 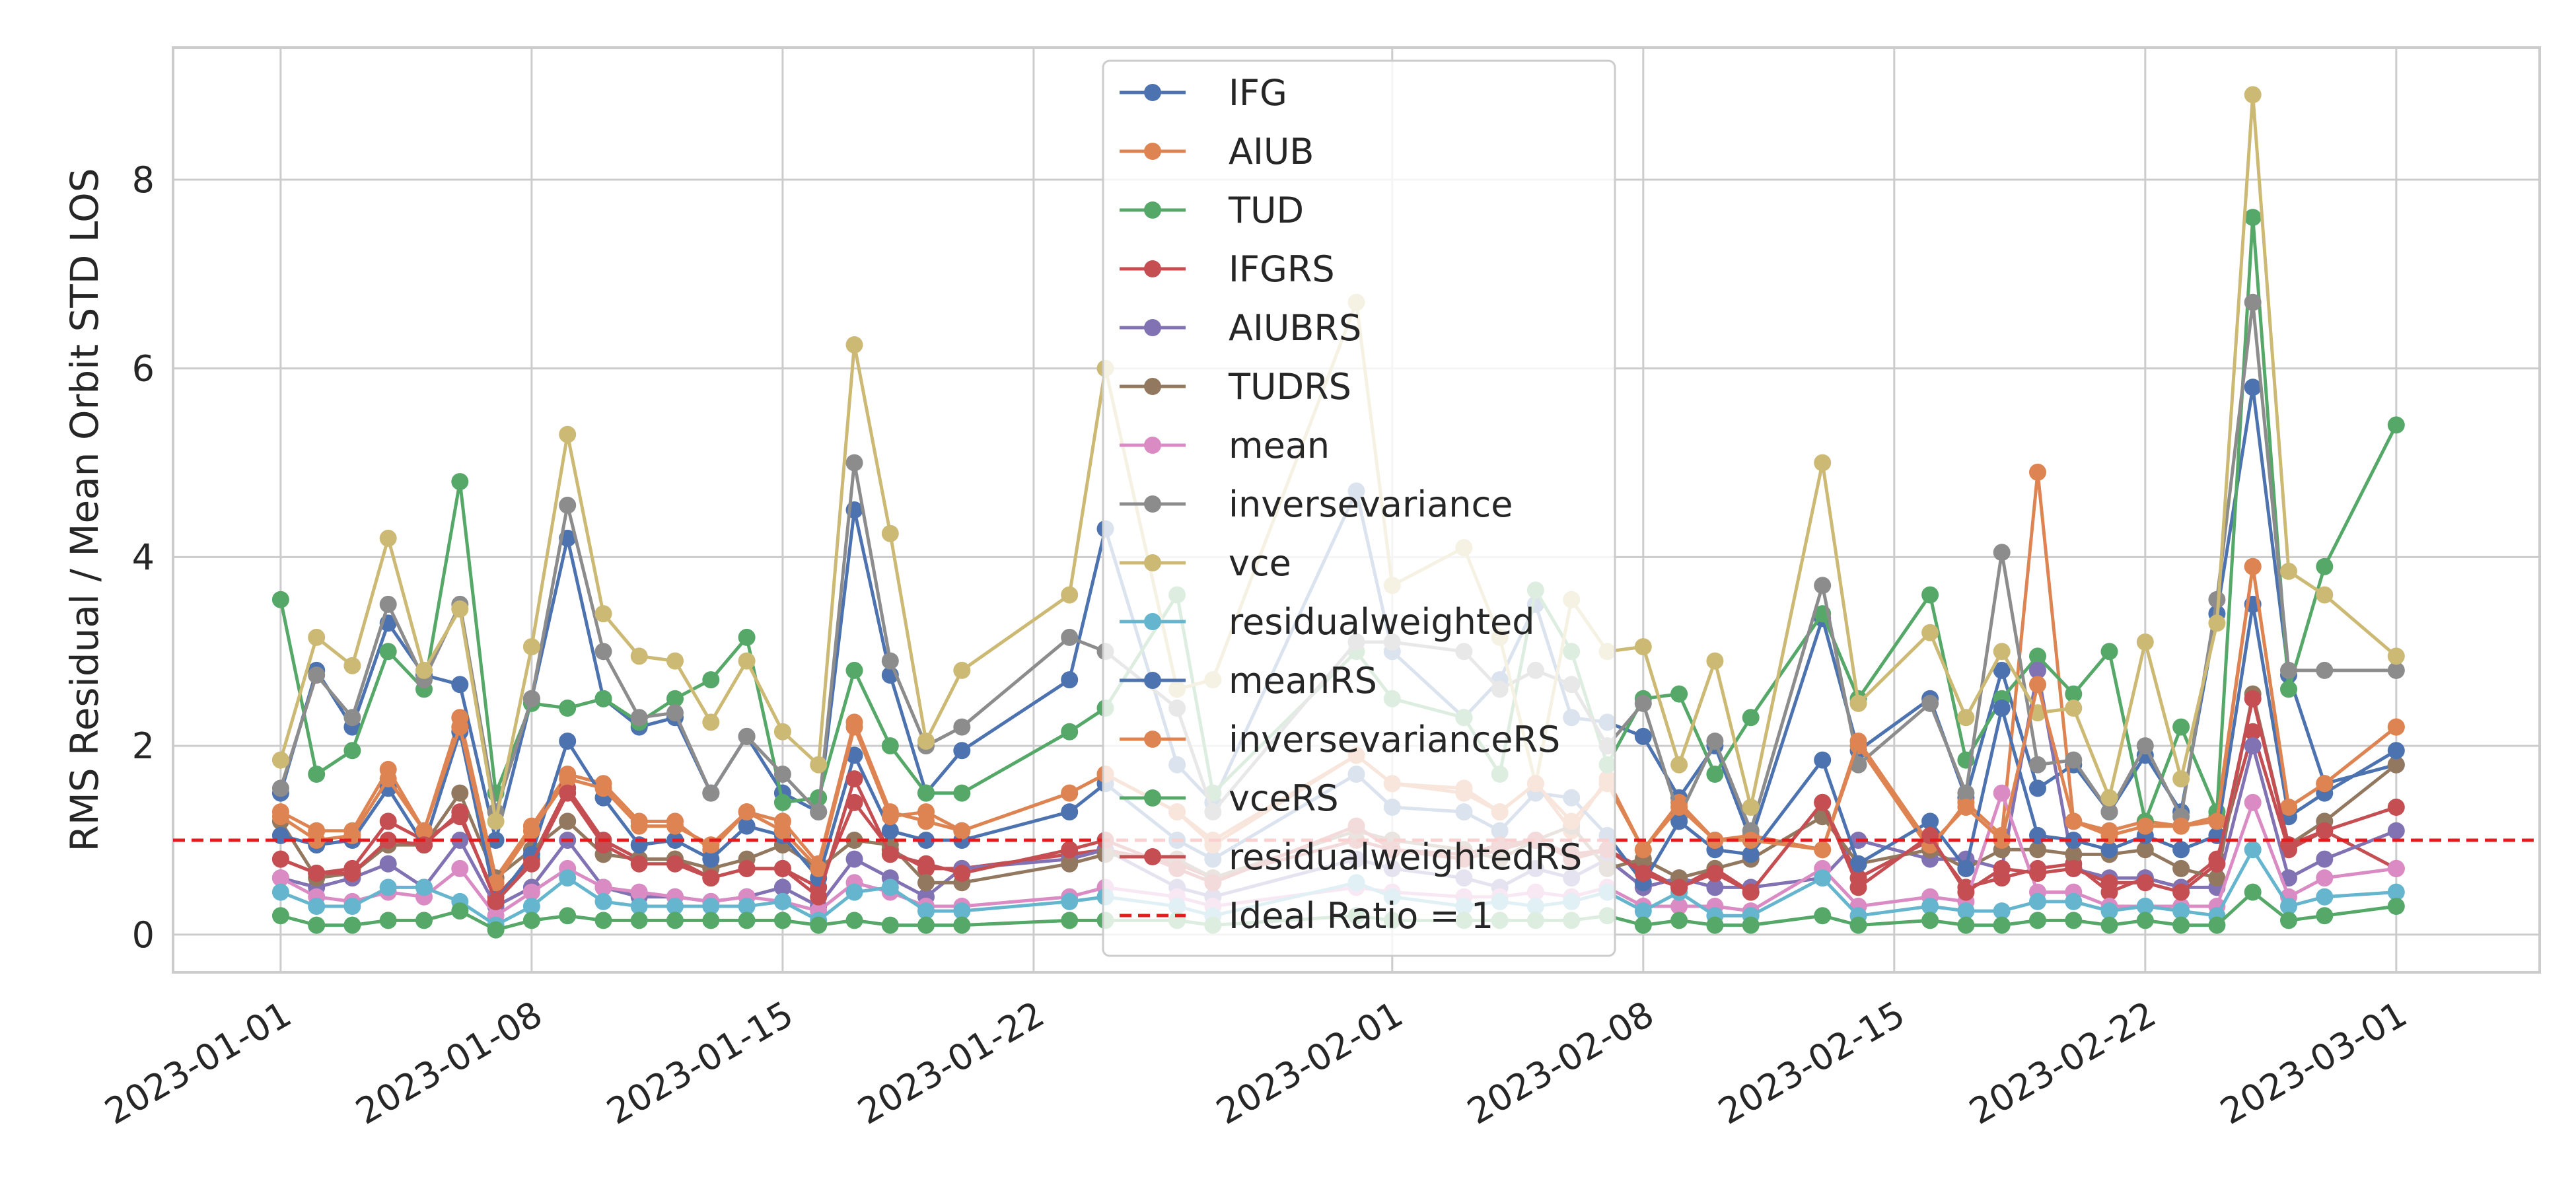 What do you see at coordinates (1284, 798) in the screenshot?
I see `legend-label: vceRS` at bounding box center [1284, 798].